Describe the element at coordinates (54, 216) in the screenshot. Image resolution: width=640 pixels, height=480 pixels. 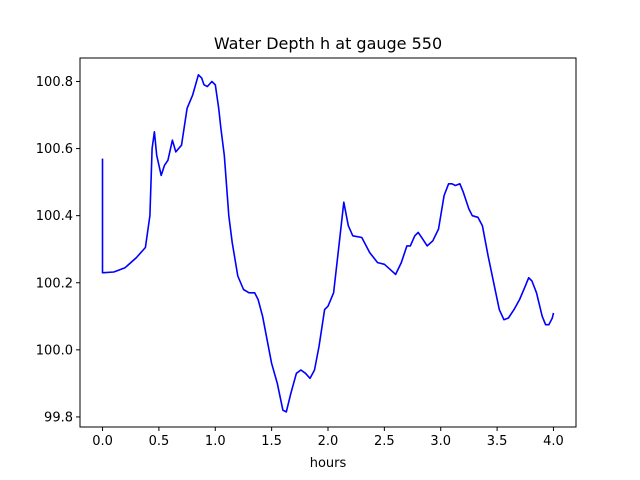
I see `y-tick-label: 100.4` at that location.